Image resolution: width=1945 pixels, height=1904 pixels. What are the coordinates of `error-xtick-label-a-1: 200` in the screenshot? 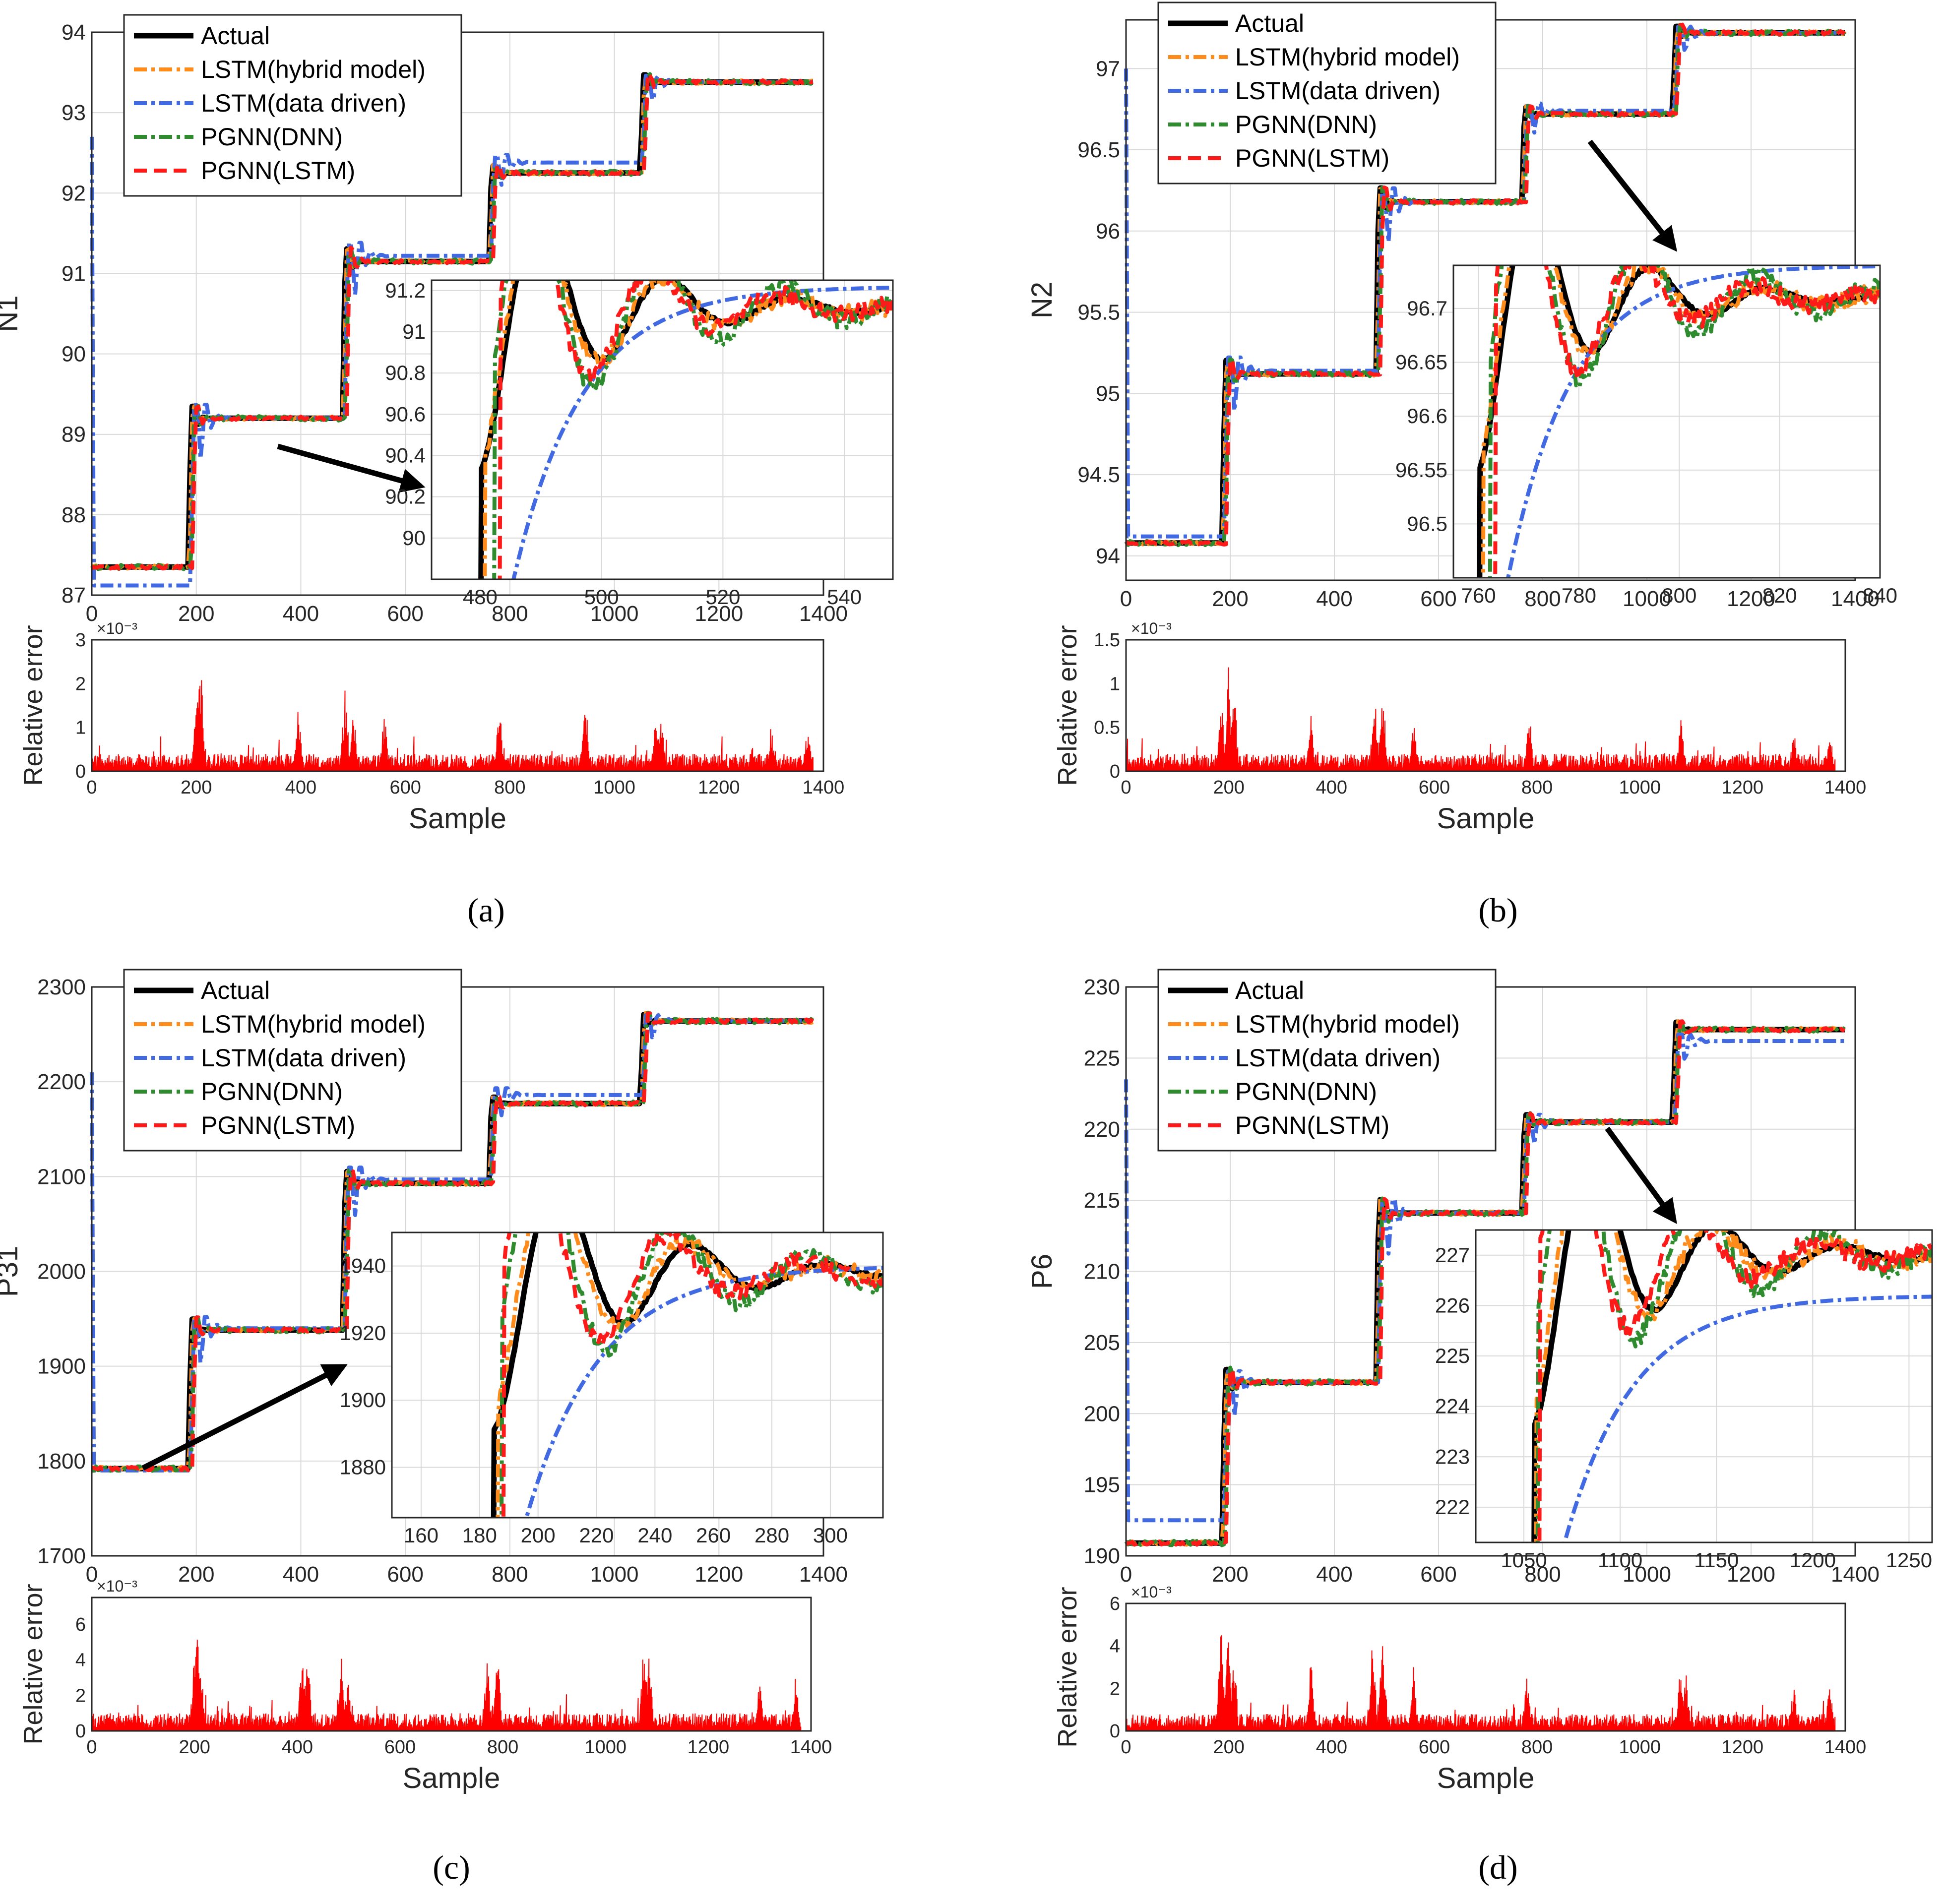 It's located at (196, 787).